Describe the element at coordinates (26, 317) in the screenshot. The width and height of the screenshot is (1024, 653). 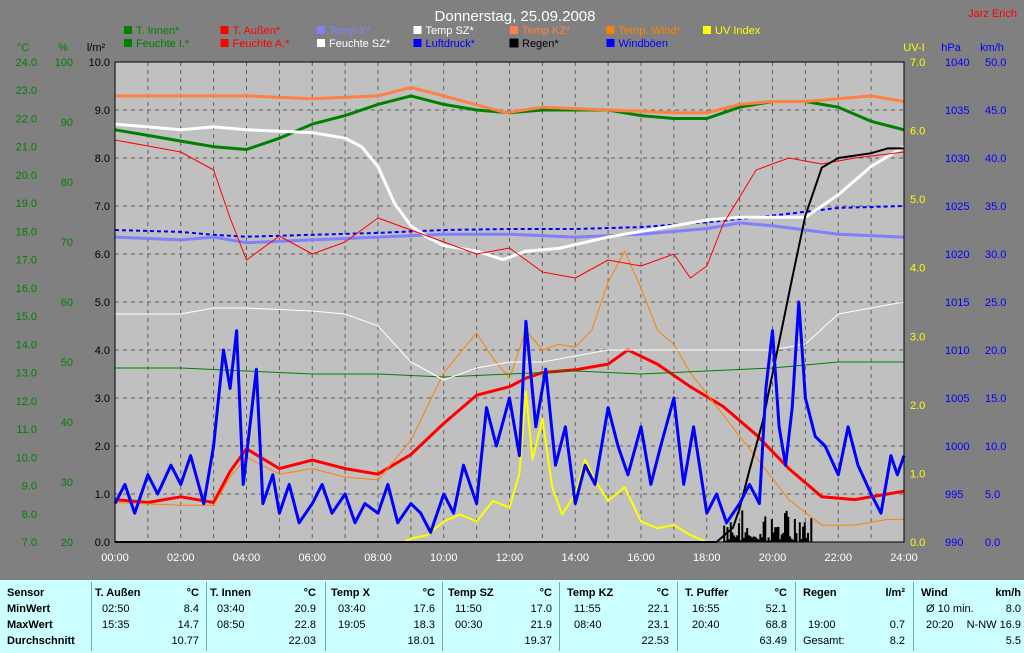
I see `temp-tick-label: 15.0` at that location.